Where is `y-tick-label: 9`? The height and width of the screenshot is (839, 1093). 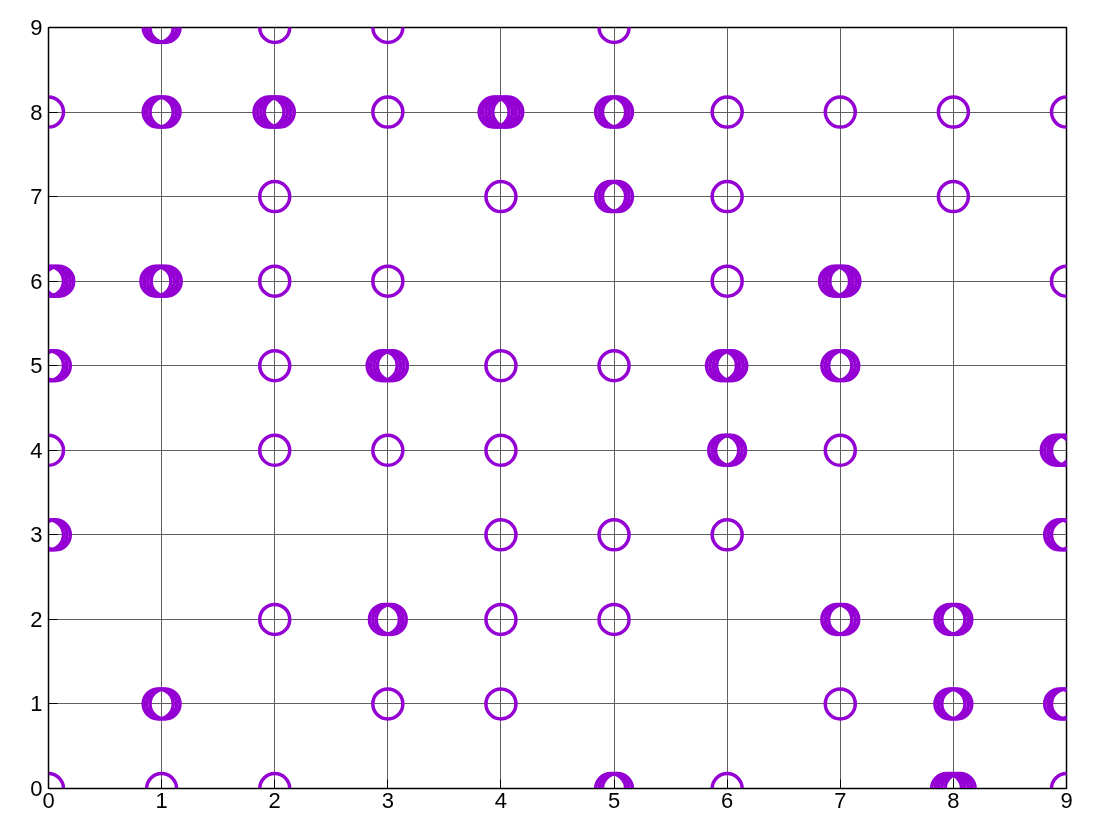
y-tick-label: 9 is located at coordinates (36, 27).